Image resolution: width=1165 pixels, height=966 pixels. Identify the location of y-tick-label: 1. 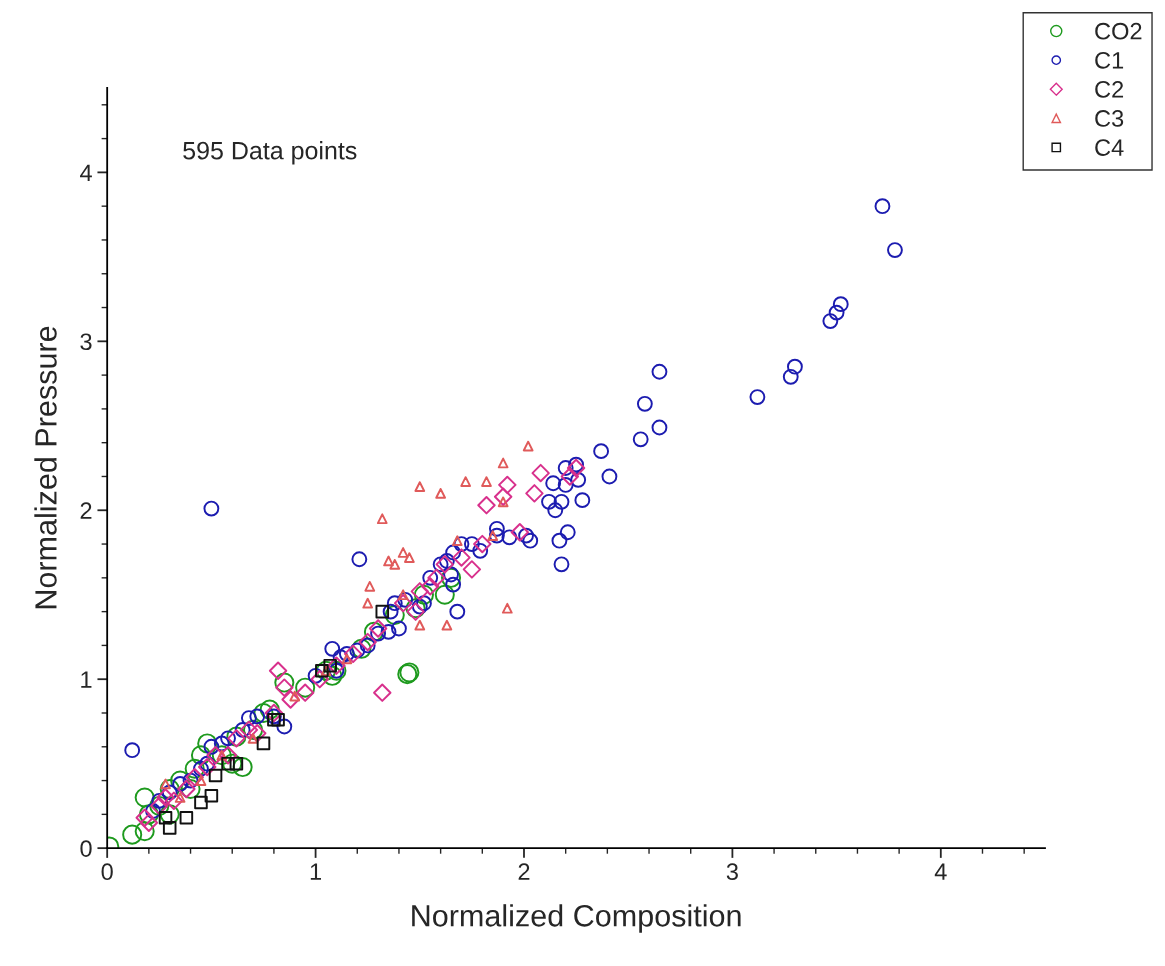
(86, 679).